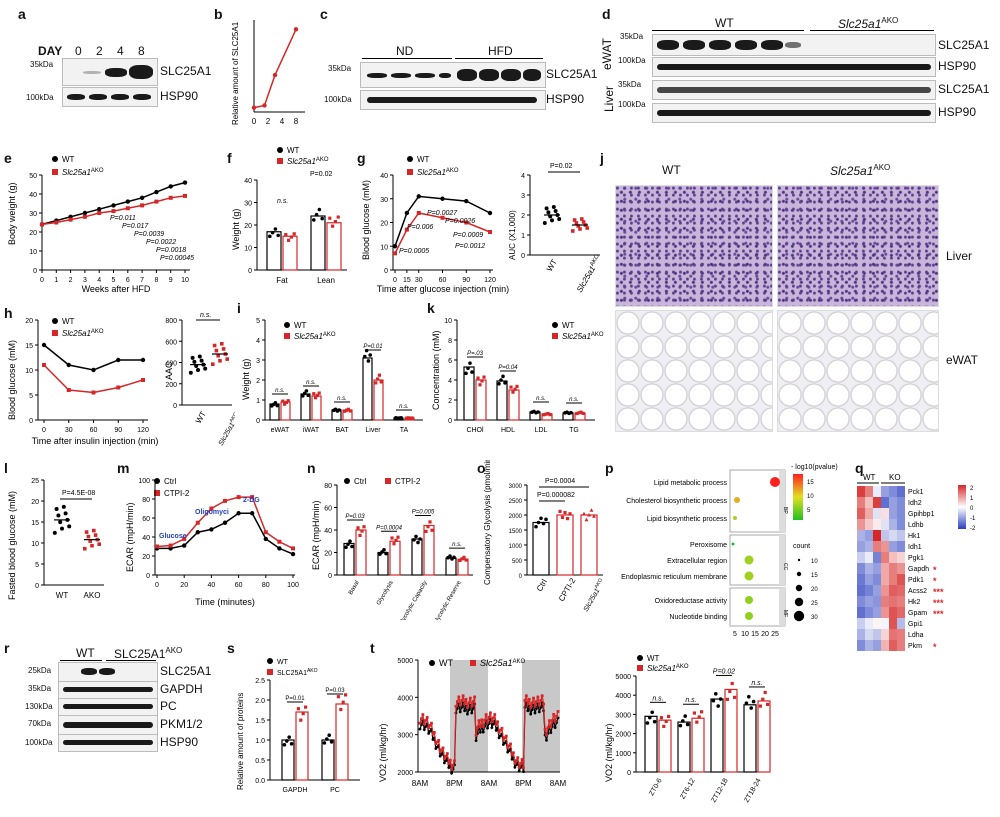  I want to click on legend-label: SLC25A1AKO, so click(297, 672).